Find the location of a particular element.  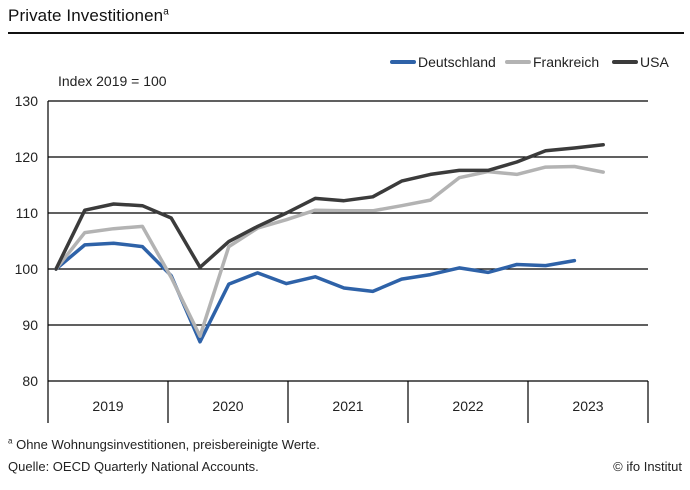

x-tick-label: 2020 is located at coordinates (227, 406).